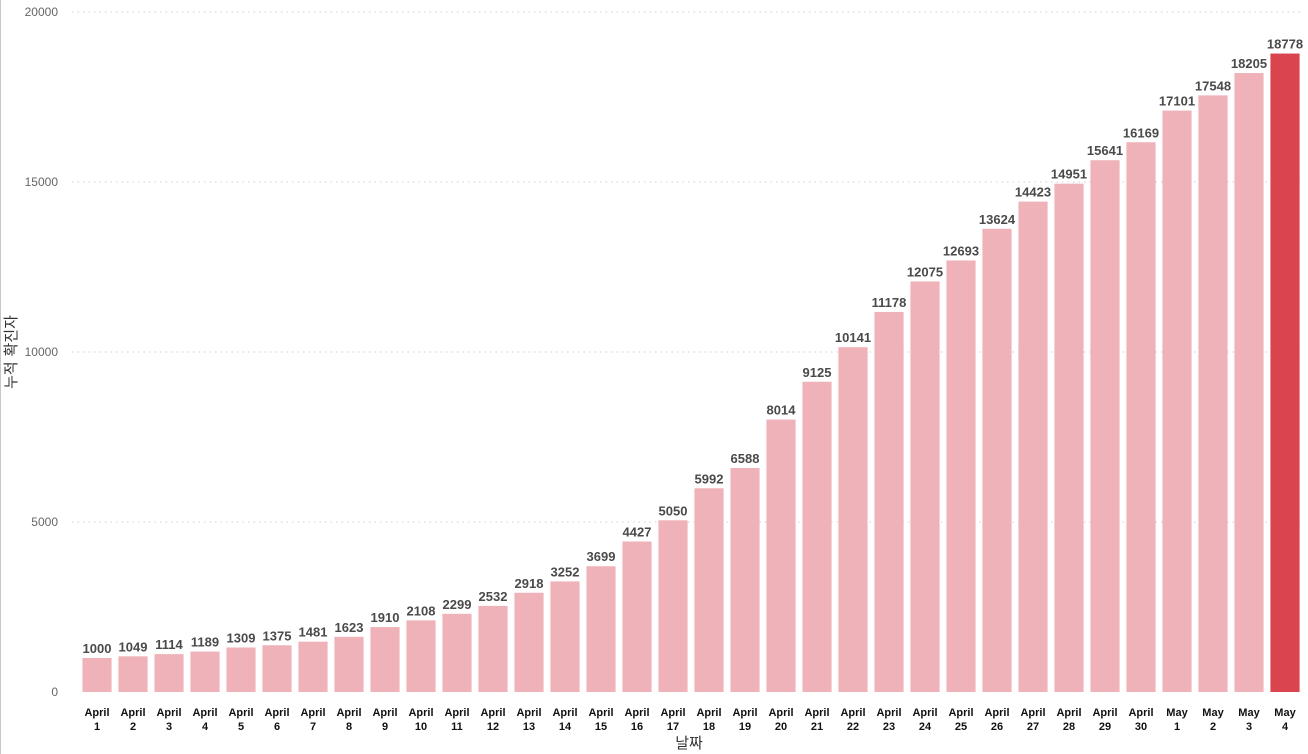 The image size is (1308, 754). I want to click on x-tick-day: 23, so click(889, 727).